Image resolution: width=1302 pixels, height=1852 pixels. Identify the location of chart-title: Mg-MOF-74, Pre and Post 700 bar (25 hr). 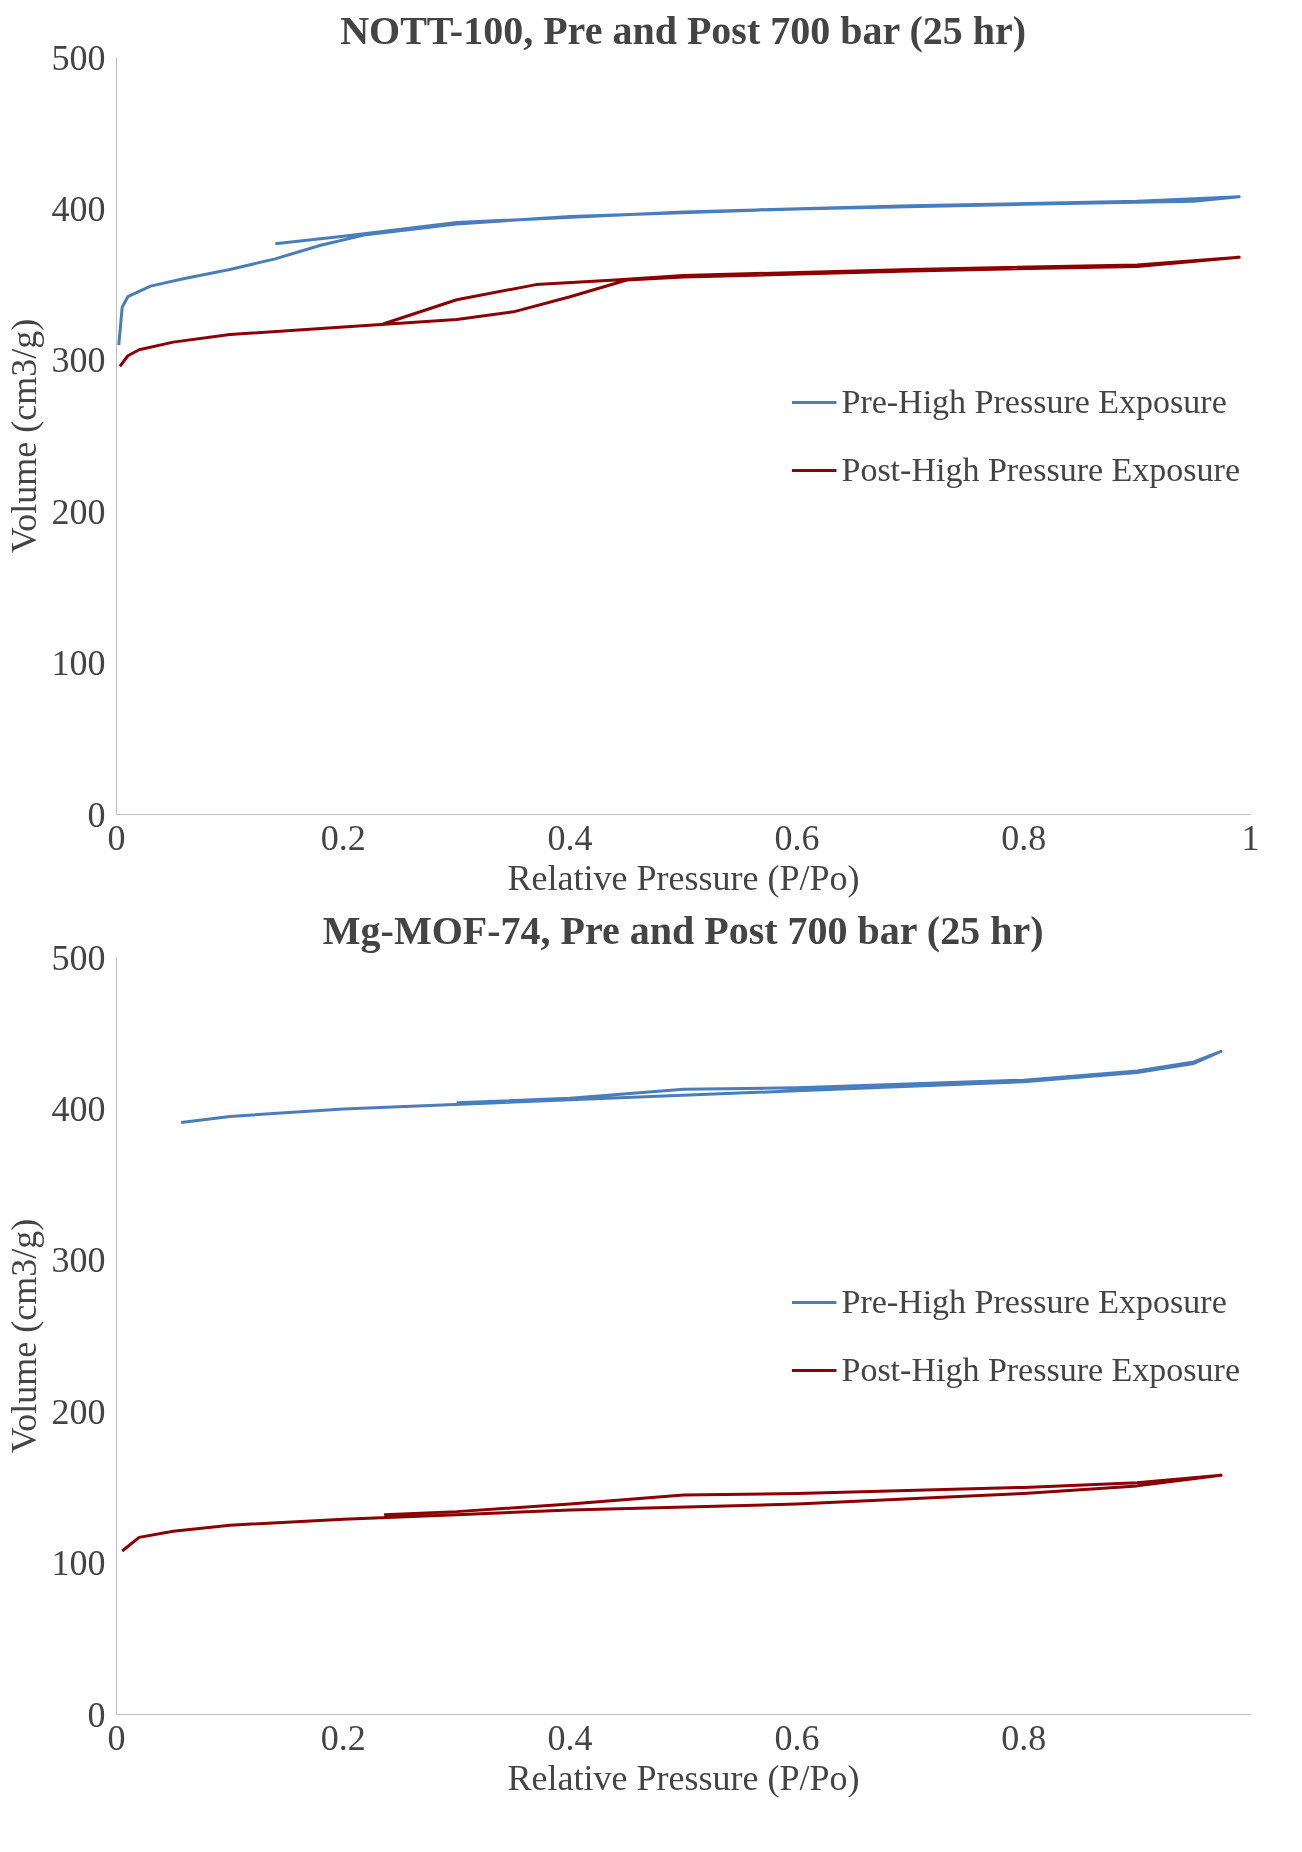
(683, 930).